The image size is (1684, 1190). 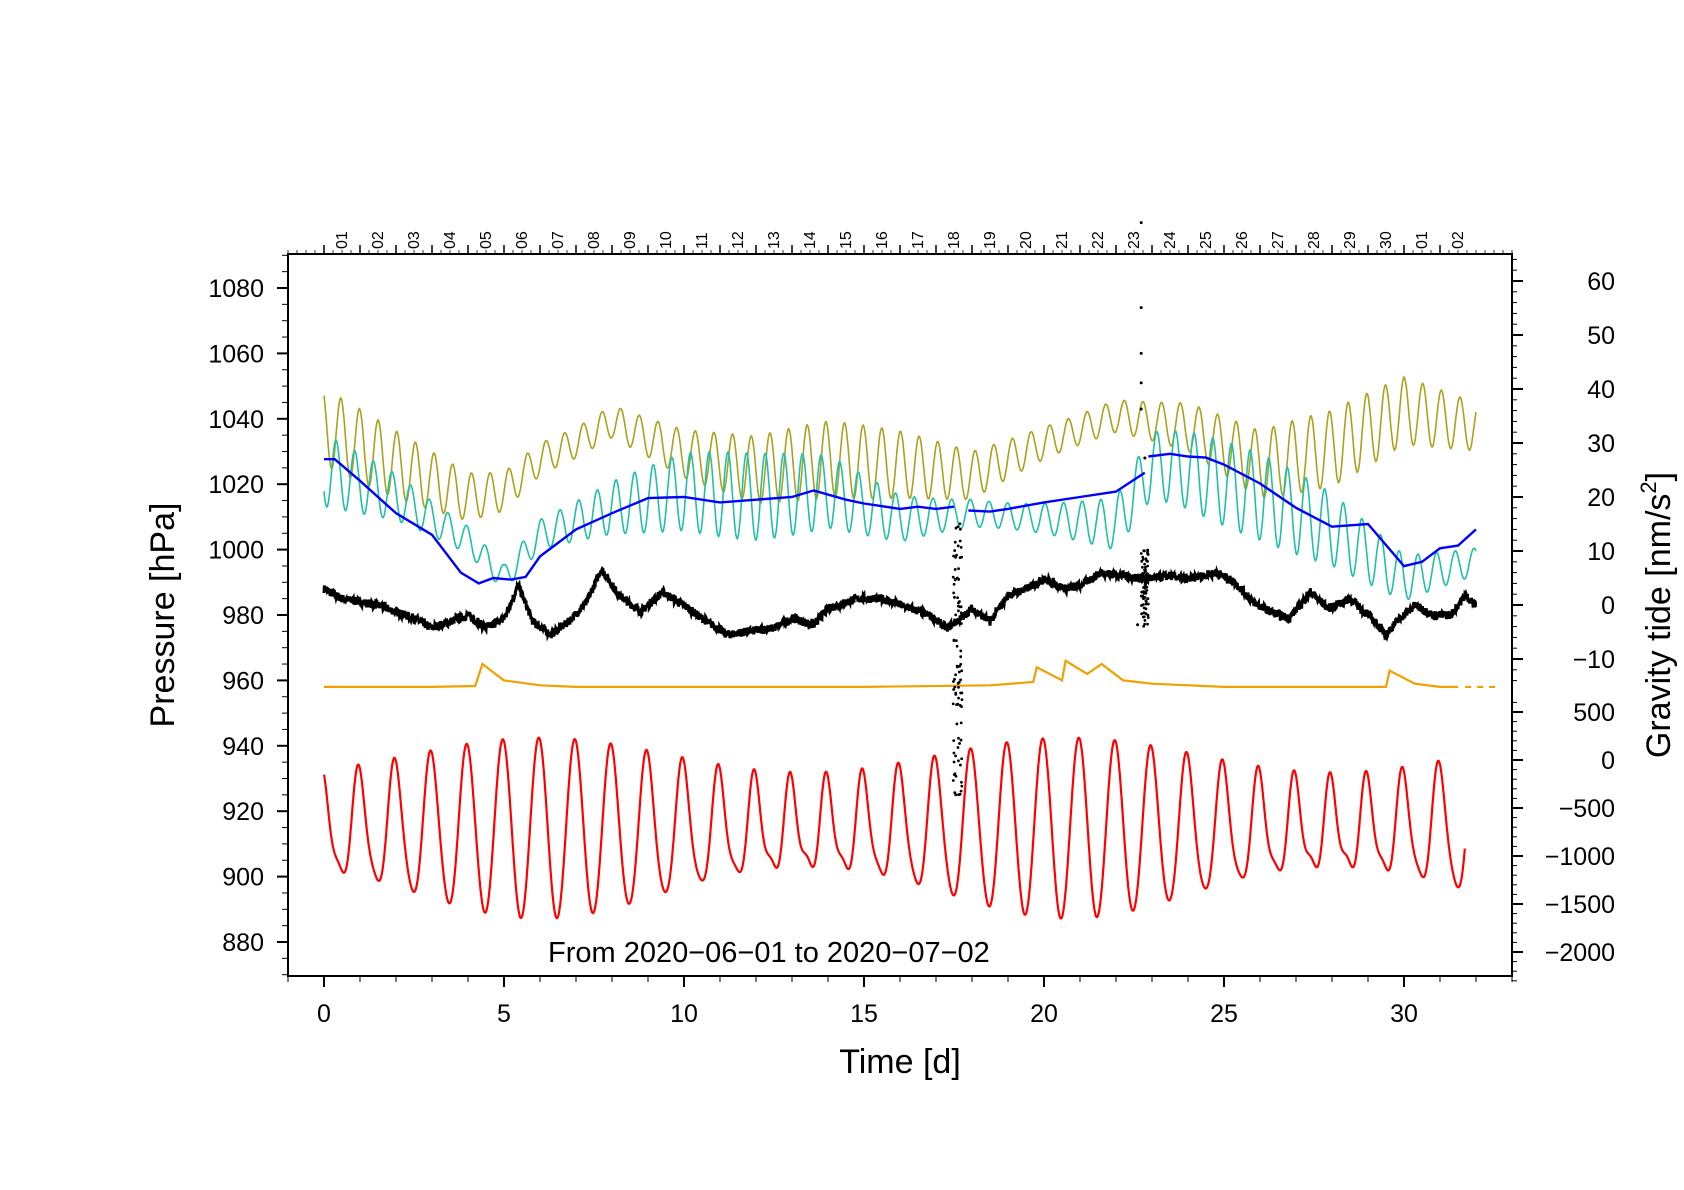 I want to click on top-day-label: 14, so click(x=810, y=240).